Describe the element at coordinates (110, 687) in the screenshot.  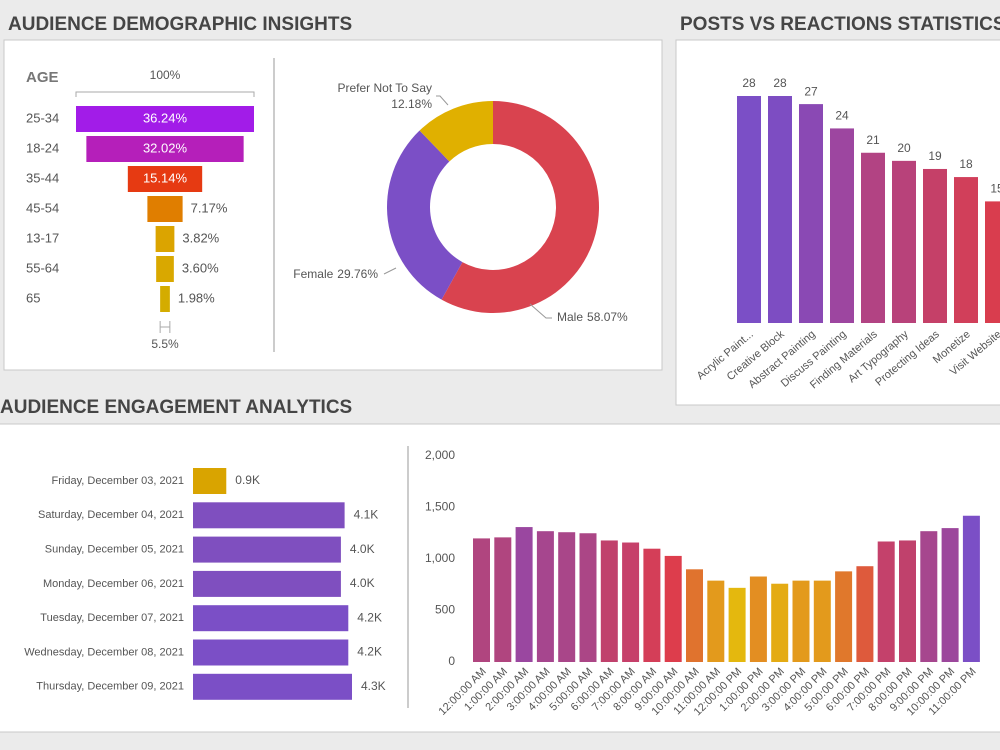
I see `category-label: Thursday, December 09, 2021` at that location.